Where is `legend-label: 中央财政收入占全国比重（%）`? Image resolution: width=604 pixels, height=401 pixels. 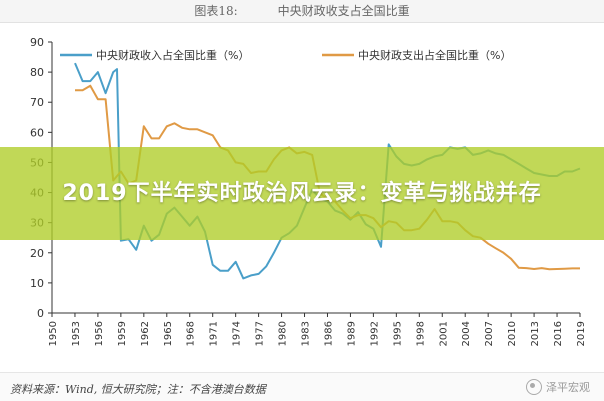 legend-label: 中央财政收入占全国比重（%） is located at coordinates (172, 55).